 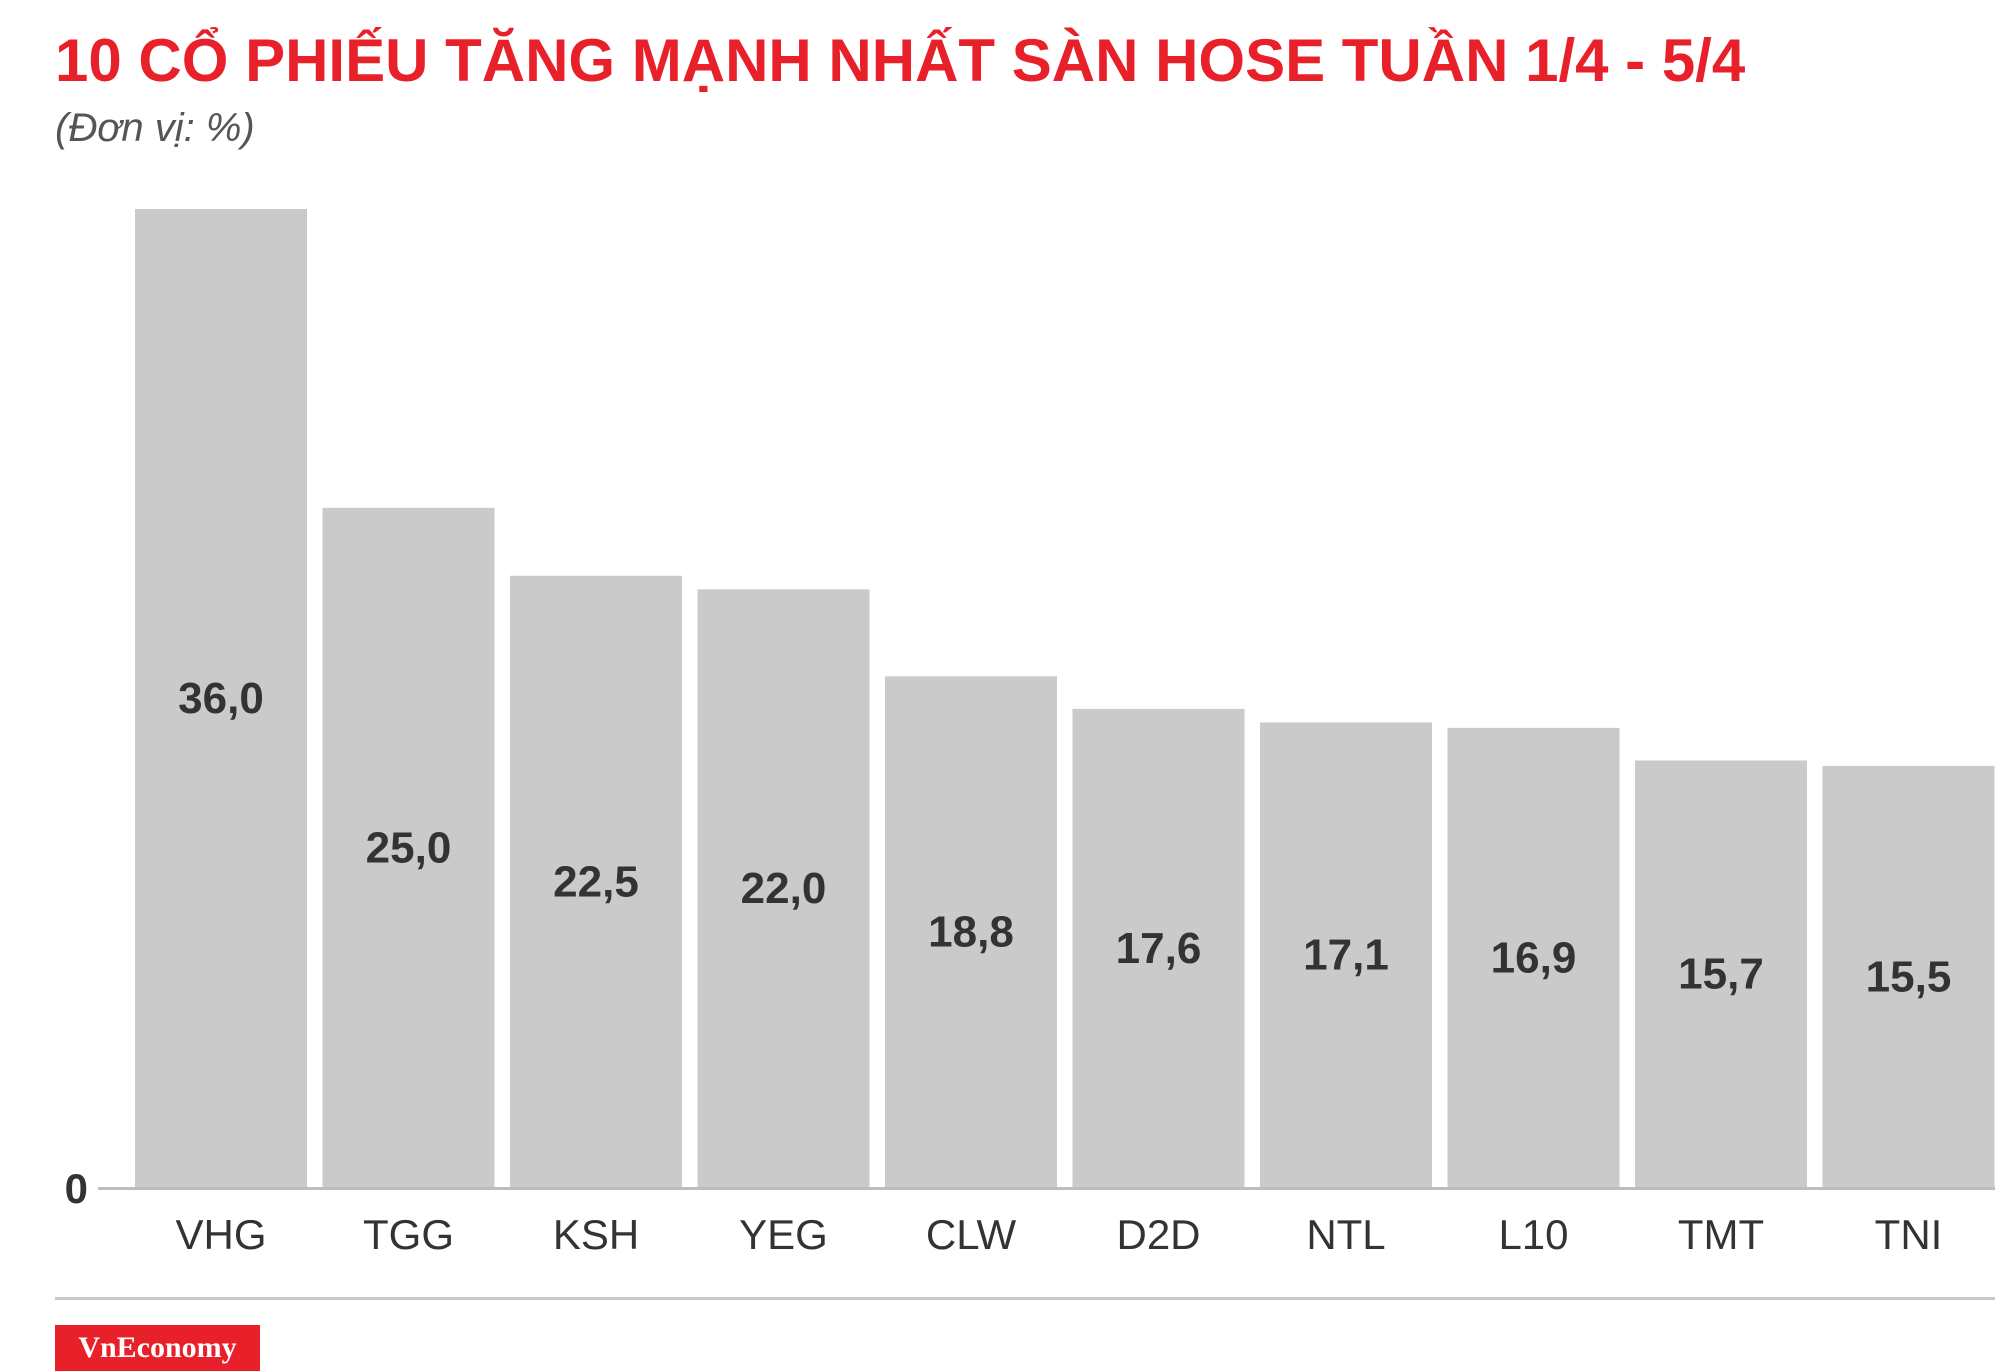 I want to click on bar-tni, so click(x=1908, y=976).